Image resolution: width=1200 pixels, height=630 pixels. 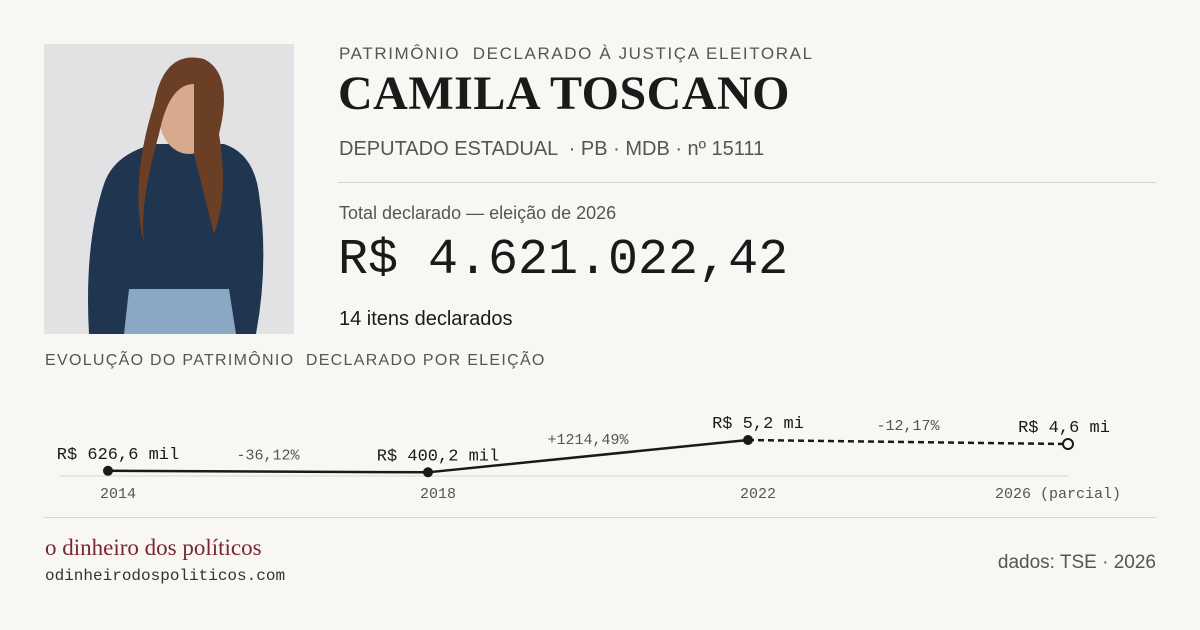 What do you see at coordinates (438, 494) in the screenshot?
I see `x-tick-label: 2018` at bounding box center [438, 494].